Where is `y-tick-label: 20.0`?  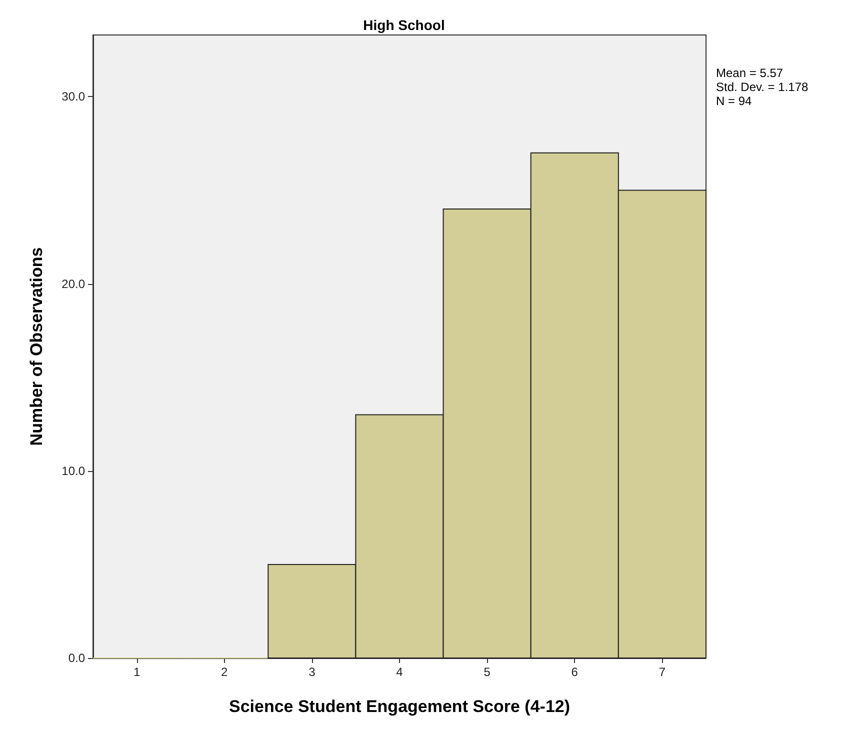
y-tick-label: 20.0 is located at coordinates (74, 283).